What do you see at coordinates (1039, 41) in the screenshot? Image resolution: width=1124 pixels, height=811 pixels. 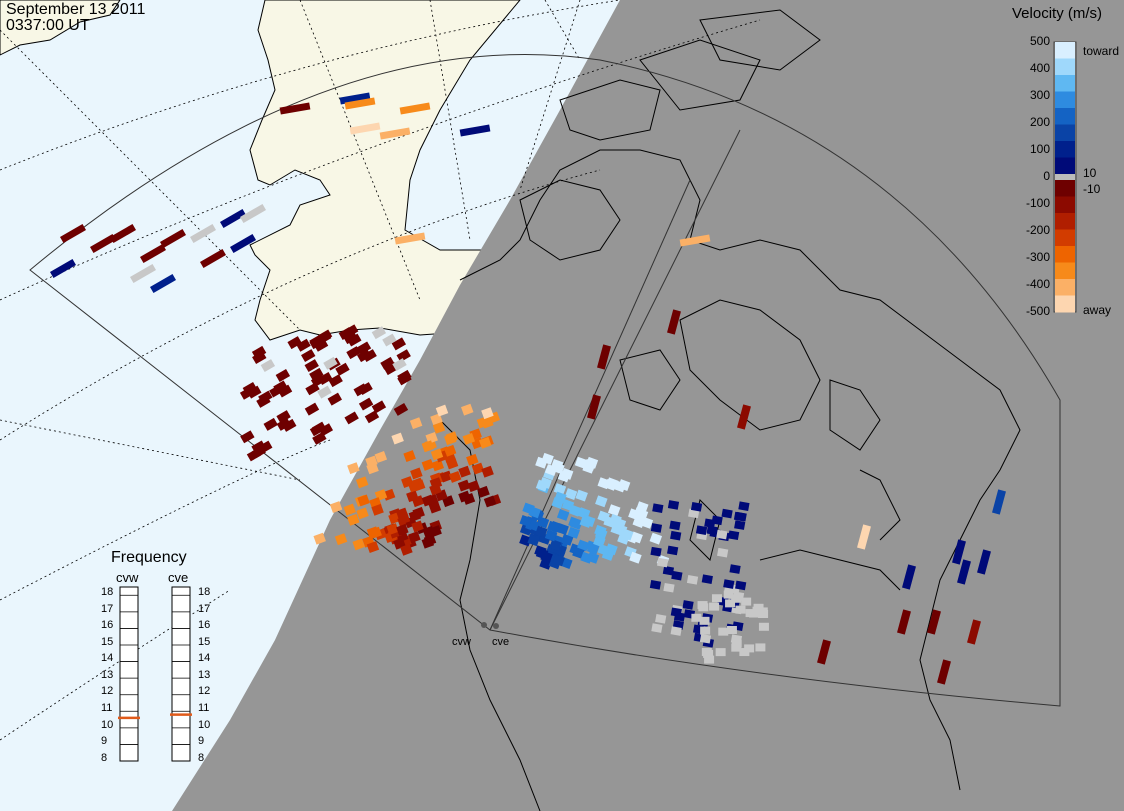 I see `colorbar-tick-label: 500` at bounding box center [1039, 41].